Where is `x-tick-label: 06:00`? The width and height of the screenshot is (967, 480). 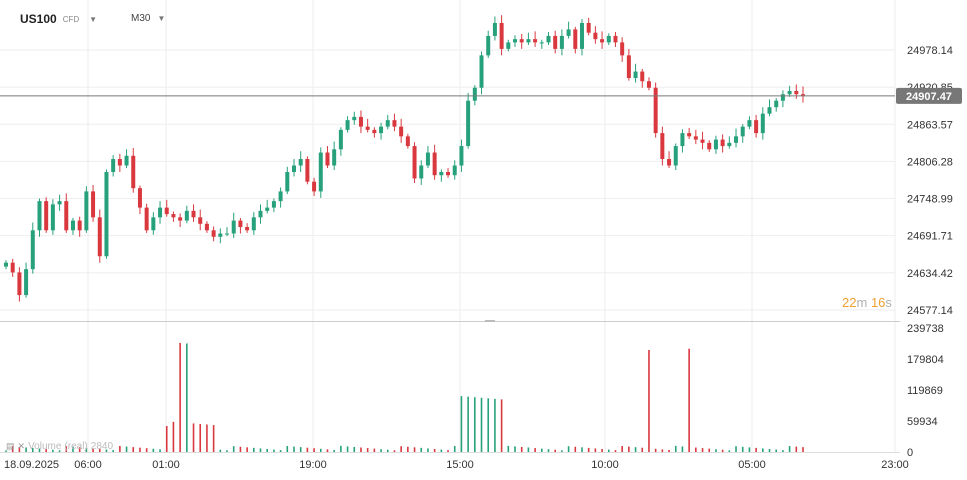
x-tick-label: 06:00 is located at coordinates (88, 465).